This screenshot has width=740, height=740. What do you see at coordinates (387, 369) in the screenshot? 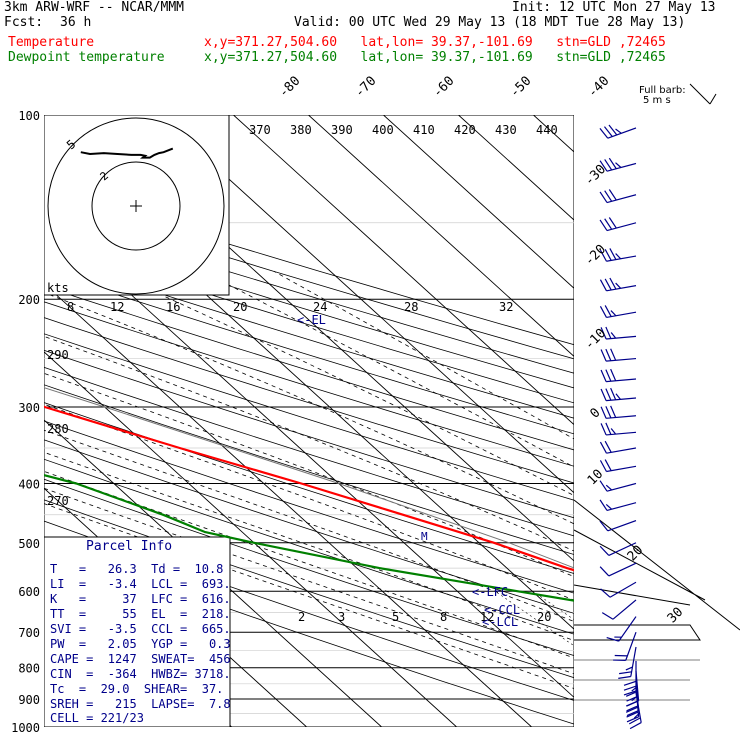
I see `moist-adiabat-line` at bounding box center [387, 369].